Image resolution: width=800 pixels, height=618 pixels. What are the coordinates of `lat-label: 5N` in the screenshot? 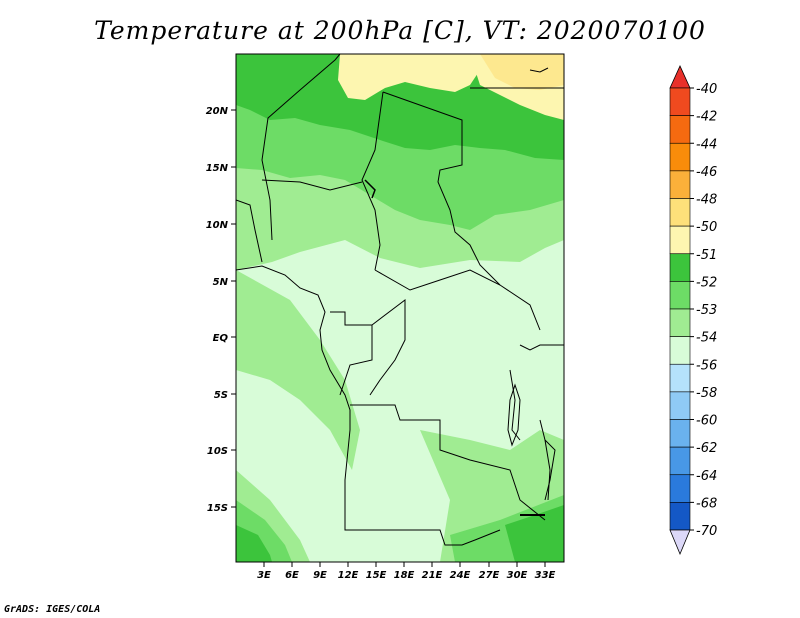 It's located at (221, 282).